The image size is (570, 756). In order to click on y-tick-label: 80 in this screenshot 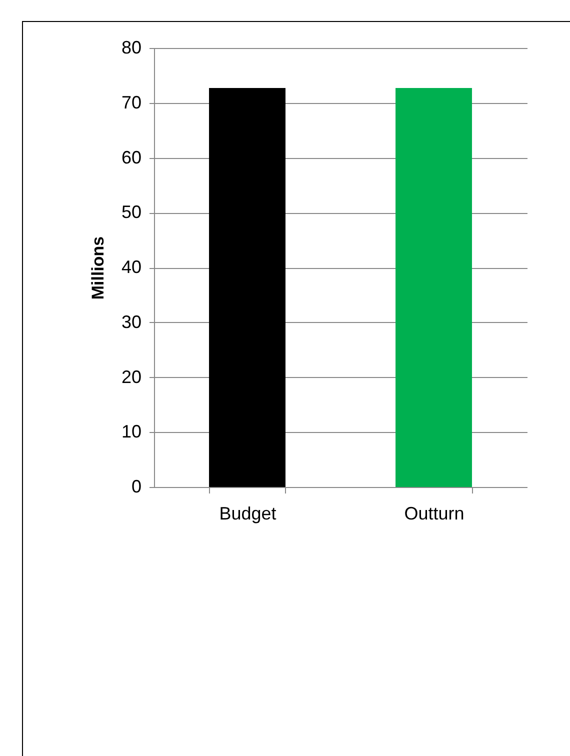, I will do `click(131, 48)`.